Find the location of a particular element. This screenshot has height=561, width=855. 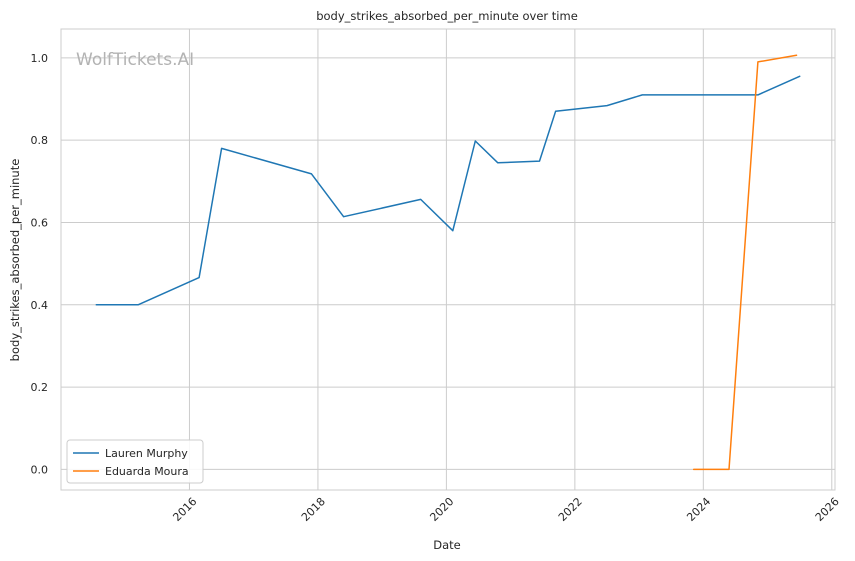

x-axis-label: Date is located at coordinates (447, 545).